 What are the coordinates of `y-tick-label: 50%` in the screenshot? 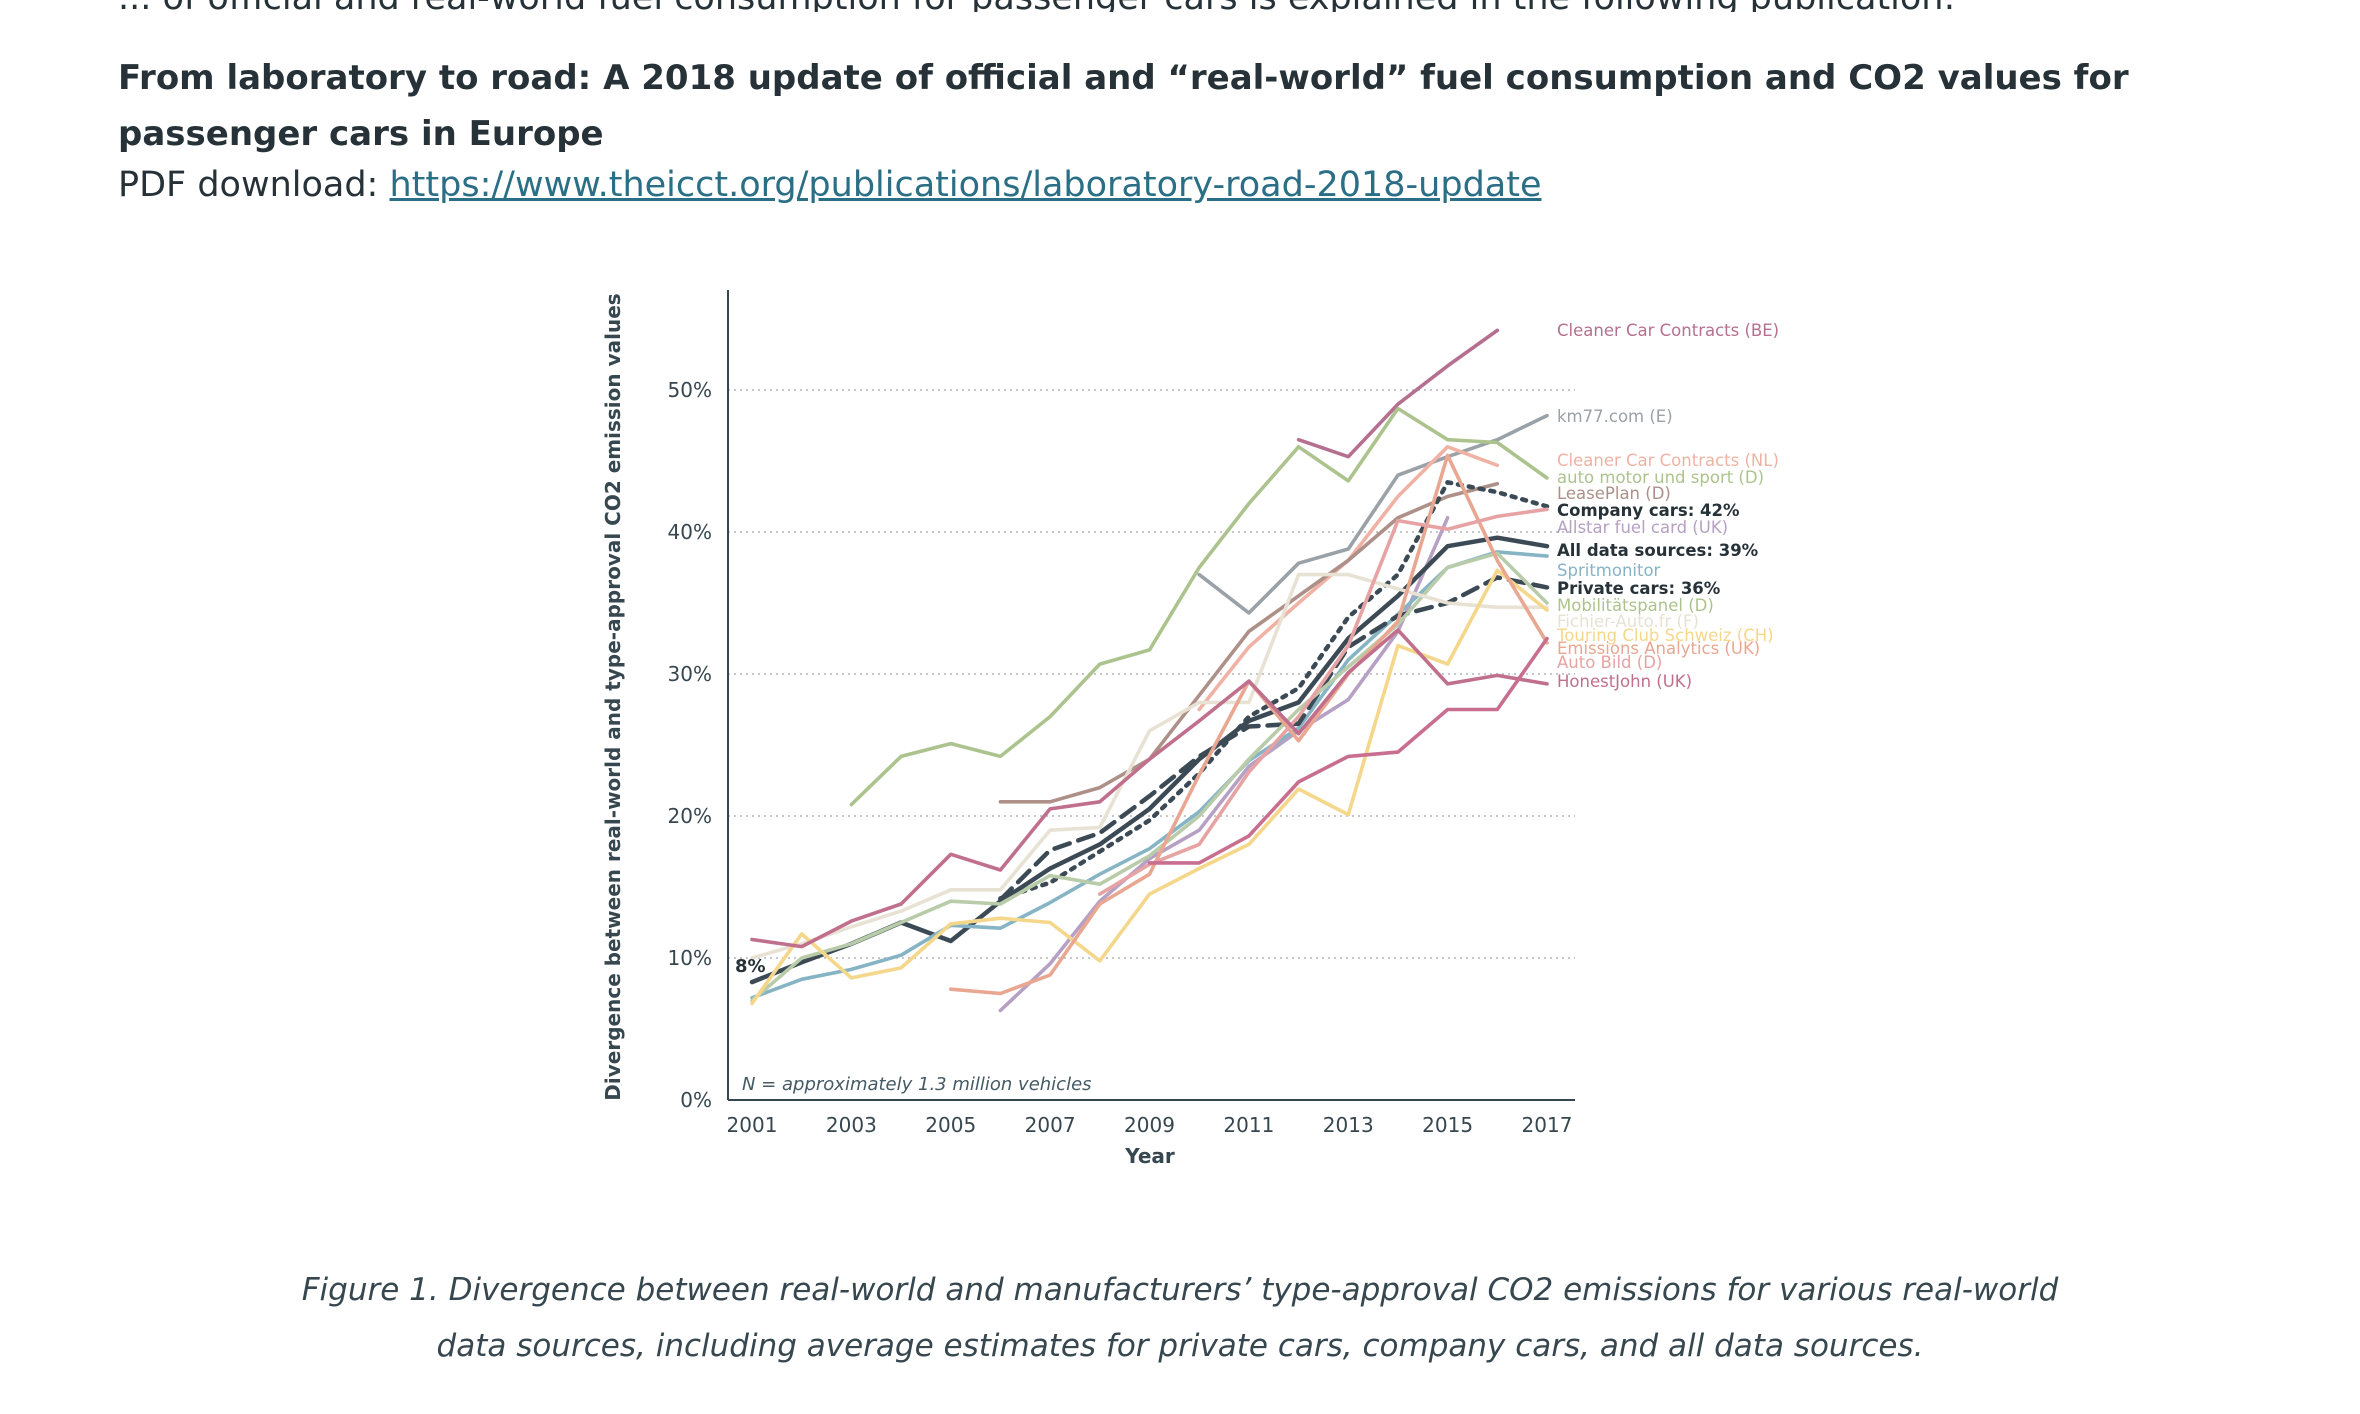 It's located at (690, 390).